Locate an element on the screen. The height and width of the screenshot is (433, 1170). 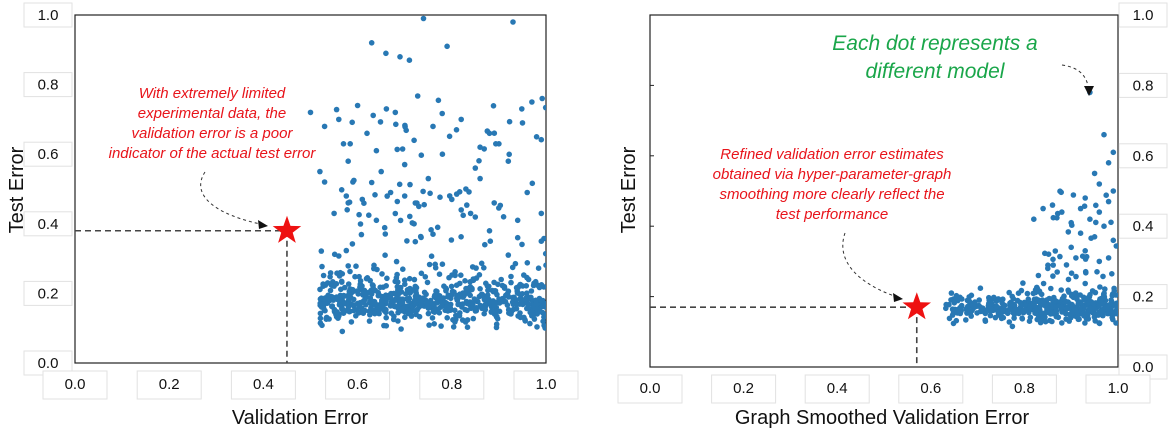
left-highlight-star is located at coordinates (287, 229).